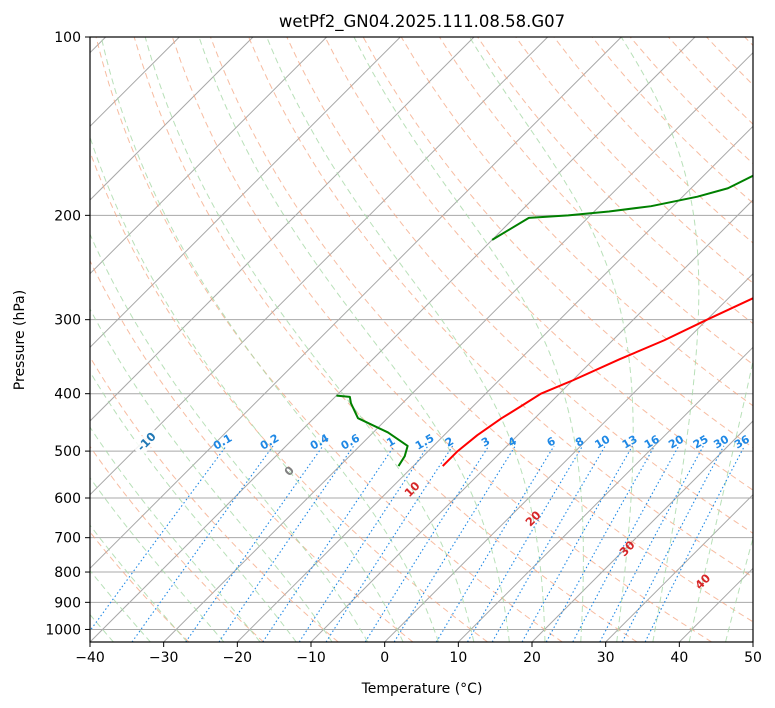  I want to click on y-tick-label: 600, so click(67, 499).